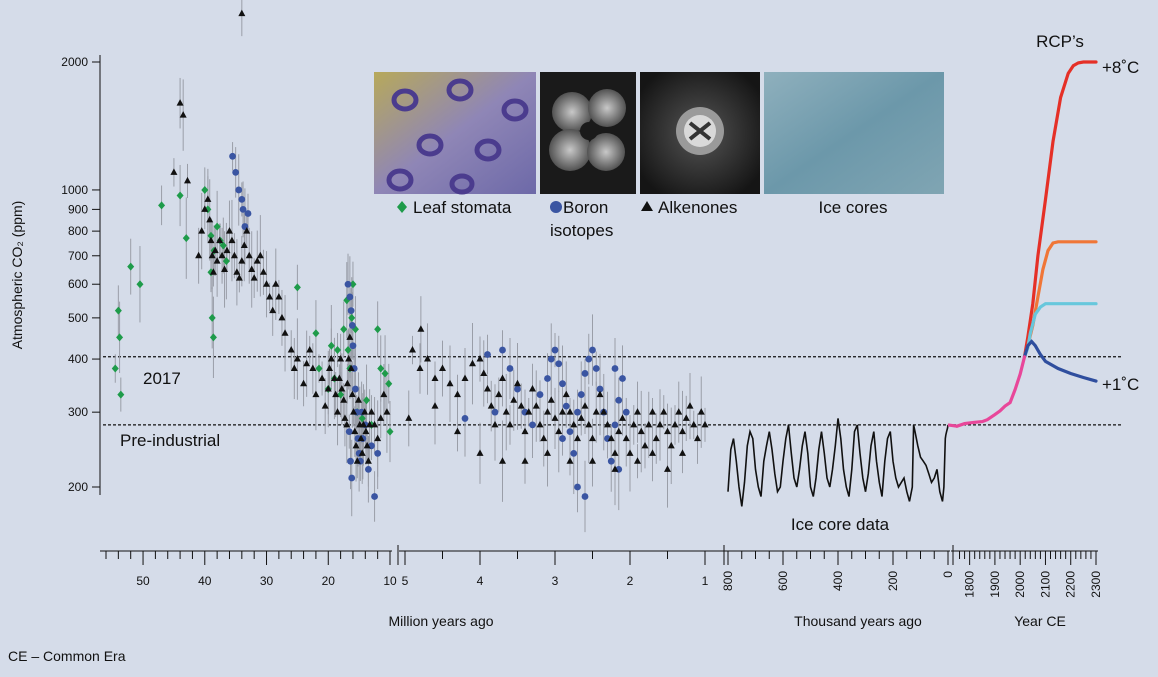 Image resolution: width=1158 pixels, height=677 pixels. Describe the element at coordinates (853, 207) in the screenshot. I see `legend-label-ice-cores: Ice cores` at that location.